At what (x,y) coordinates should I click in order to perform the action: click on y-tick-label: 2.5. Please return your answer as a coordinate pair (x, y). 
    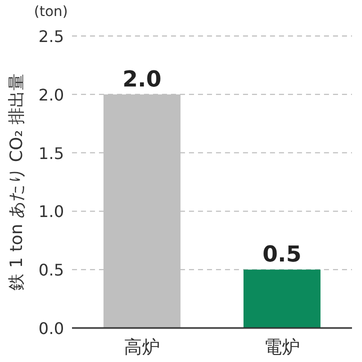
    Looking at the image, I should click on (51, 36).